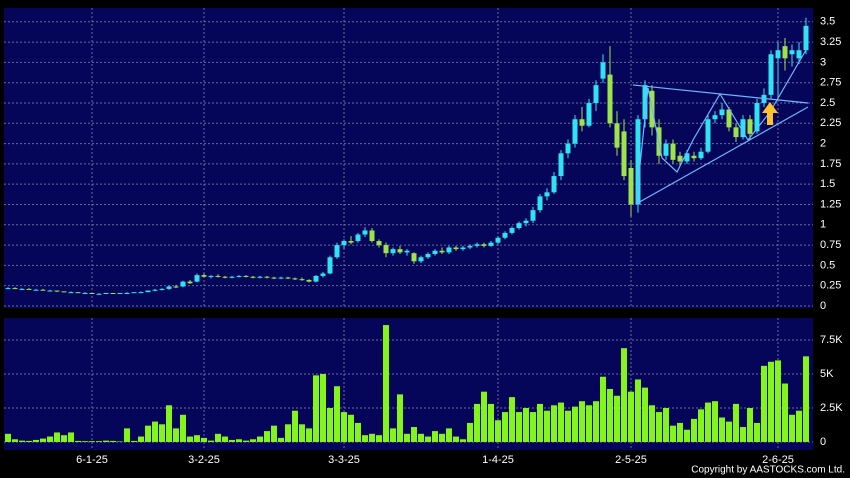 The width and height of the screenshot is (850, 478). Describe the element at coordinates (770, 113) in the screenshot. I see `arrow` at that location.